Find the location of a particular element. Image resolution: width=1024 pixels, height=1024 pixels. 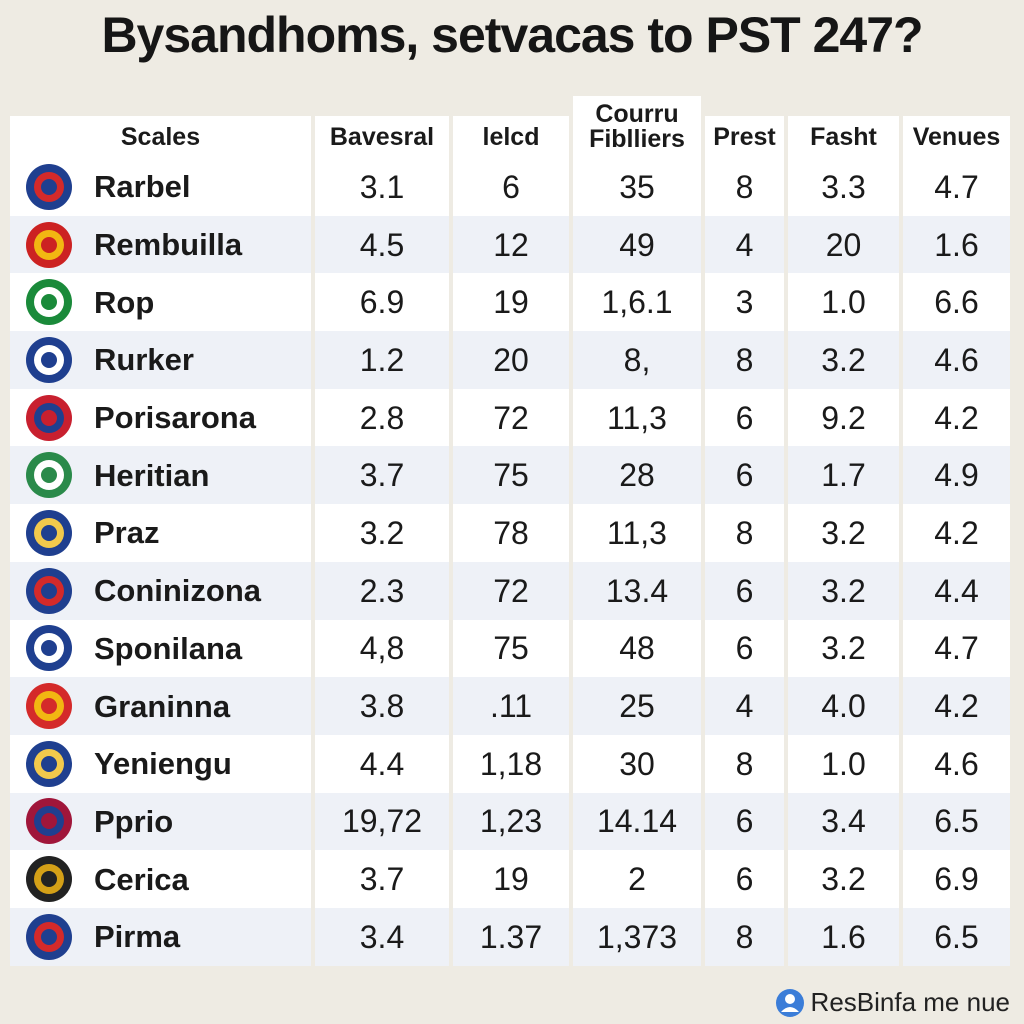

value-cell: 2.3 is located at coordinates (382, 590).